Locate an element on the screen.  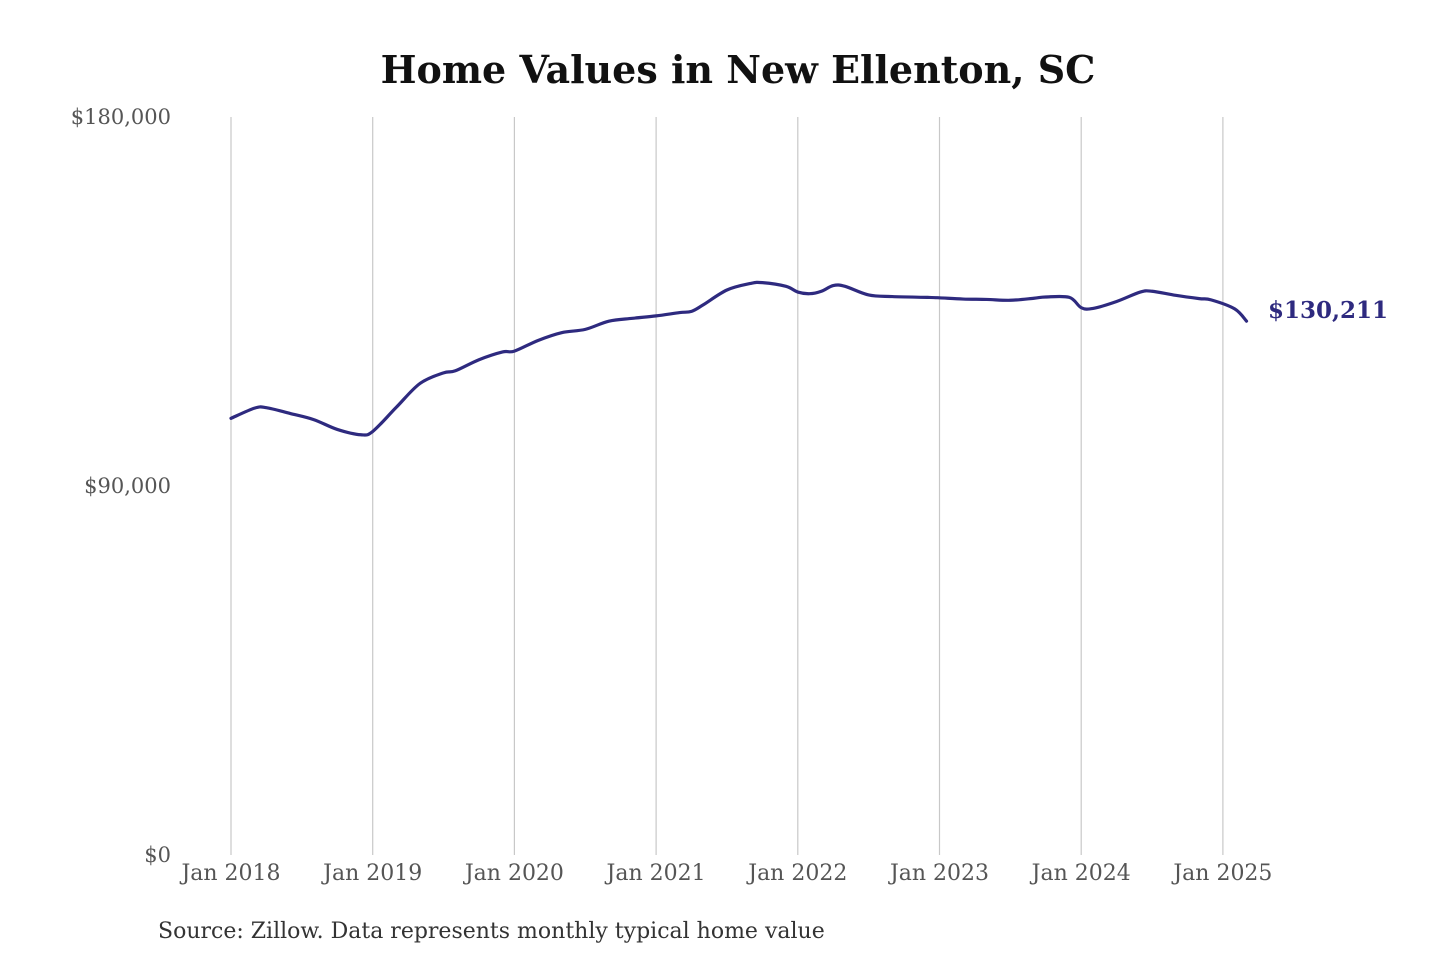
x-tick-label-5: Jan 2023 is located at coordinates (938, 873).